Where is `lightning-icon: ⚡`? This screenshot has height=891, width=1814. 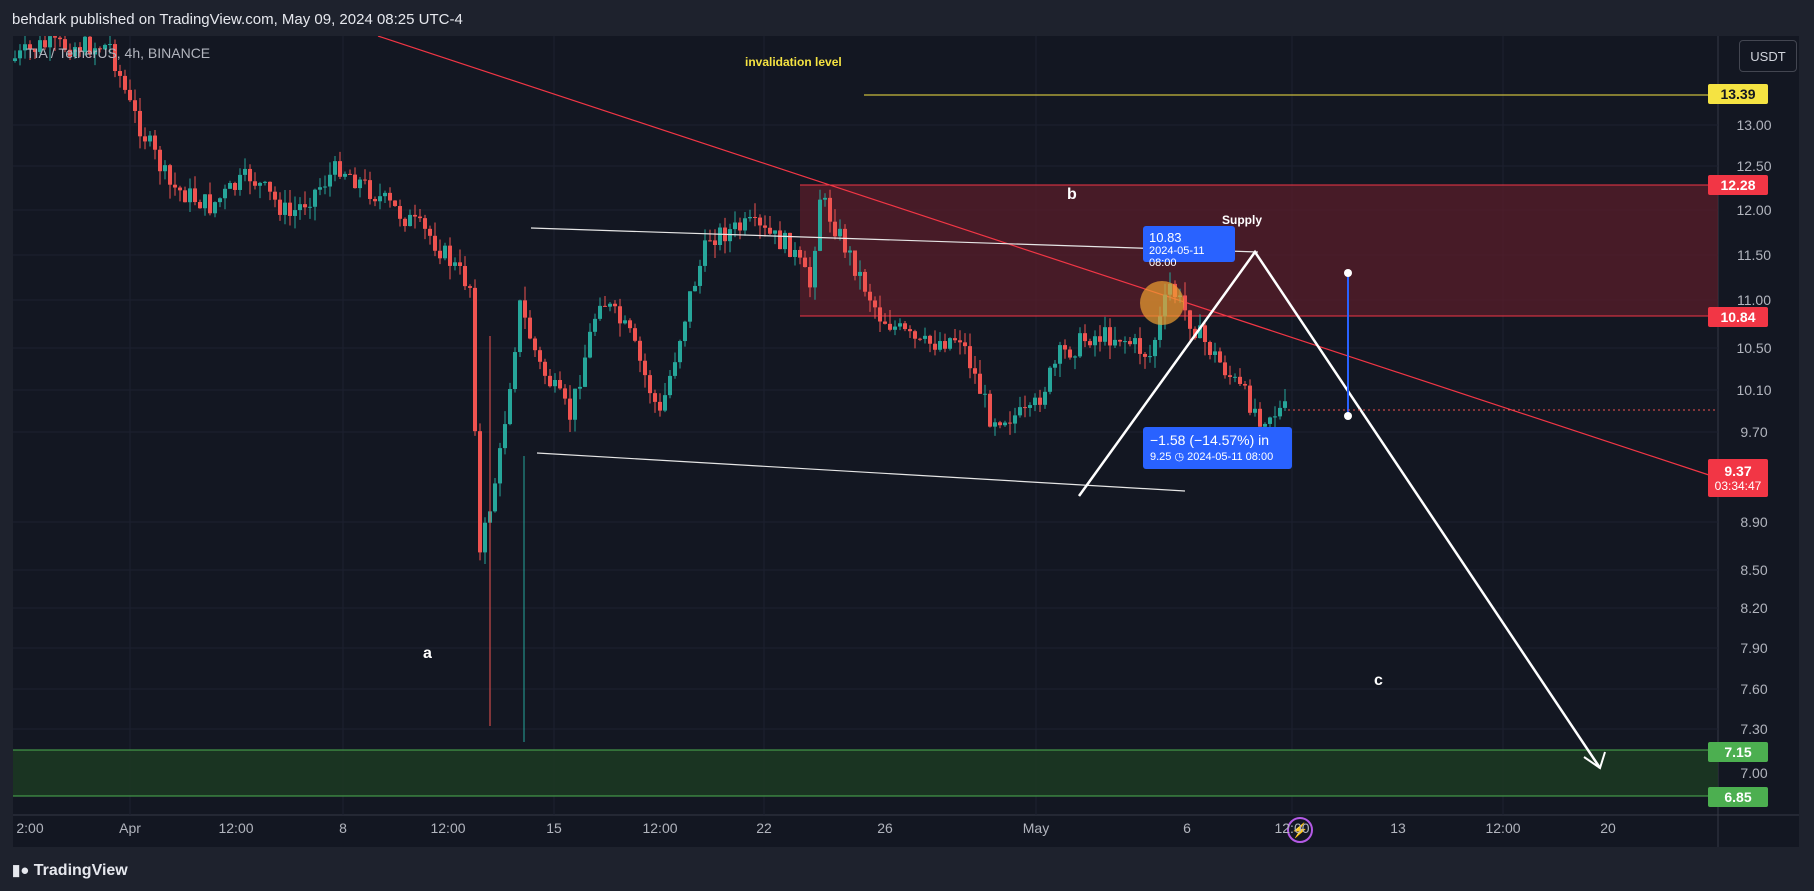 lightning-icon: ⚡ is located at coordinates (1300, 830).